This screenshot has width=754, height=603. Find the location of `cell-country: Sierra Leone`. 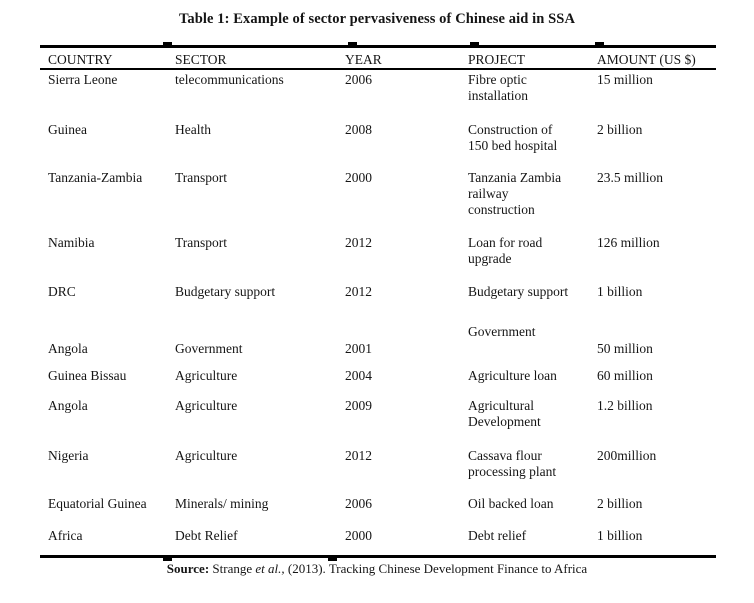

cell-country: Sierra Leone is located at coordinates (83, 79).